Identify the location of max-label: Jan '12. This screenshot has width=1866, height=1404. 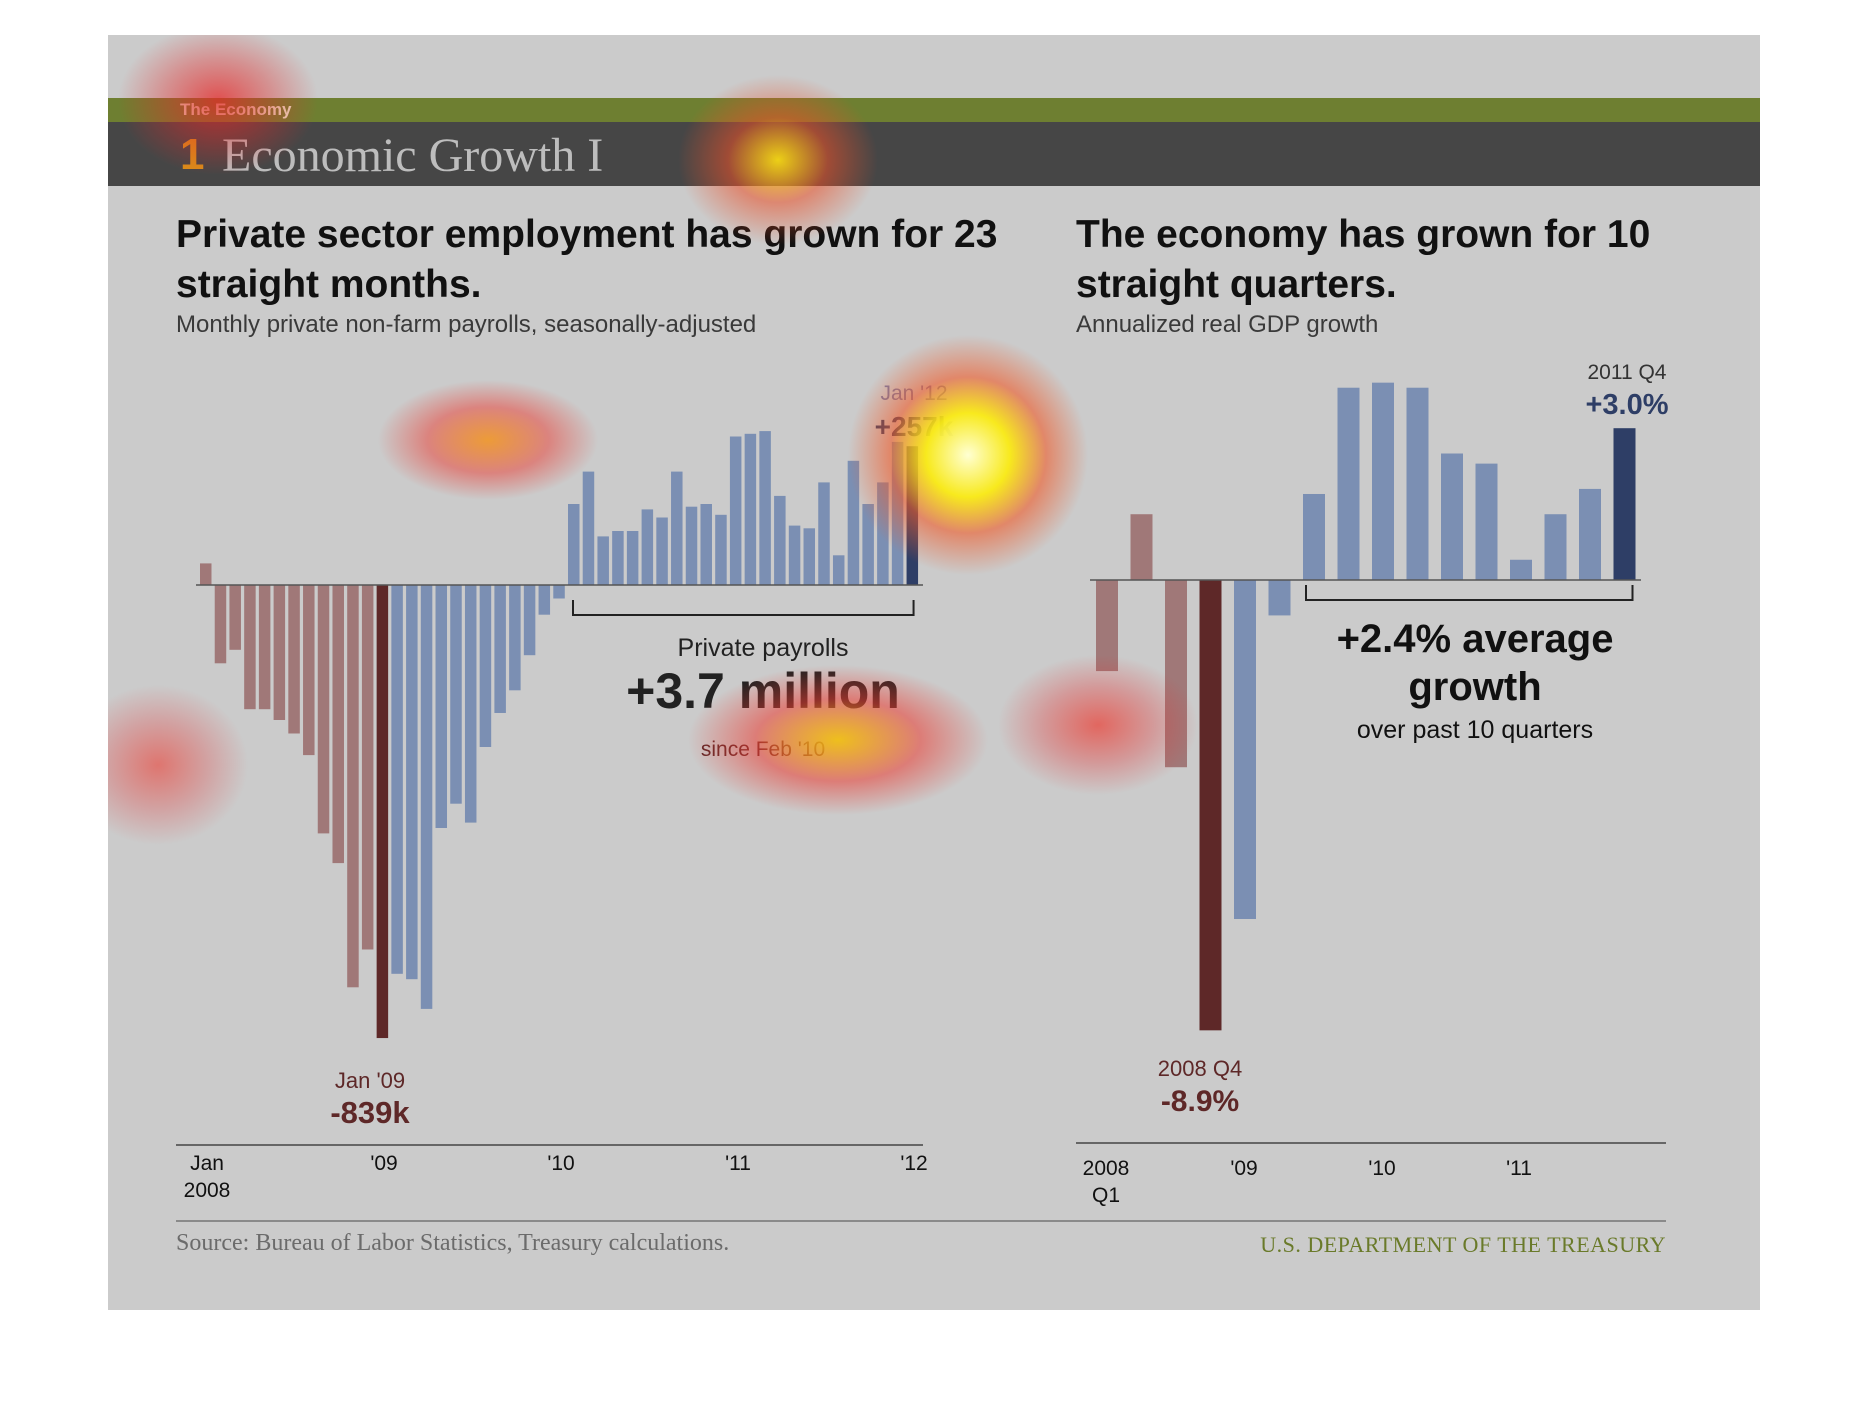
(913, 393).